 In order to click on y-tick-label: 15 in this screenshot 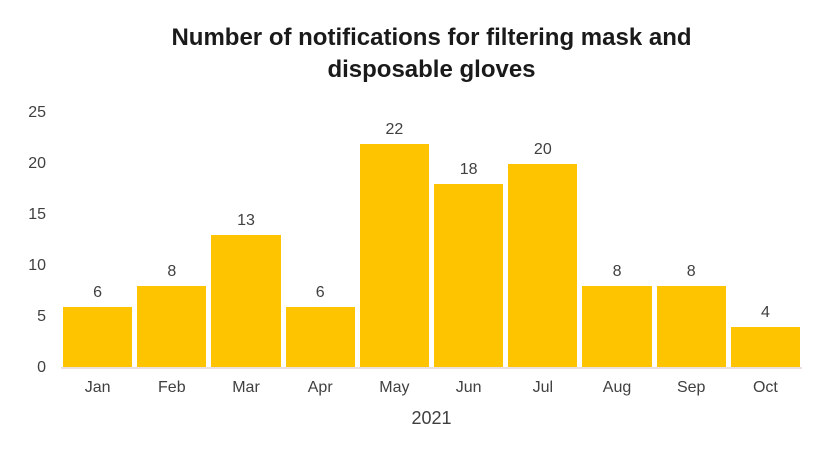, I will do `click(37, 214)`.